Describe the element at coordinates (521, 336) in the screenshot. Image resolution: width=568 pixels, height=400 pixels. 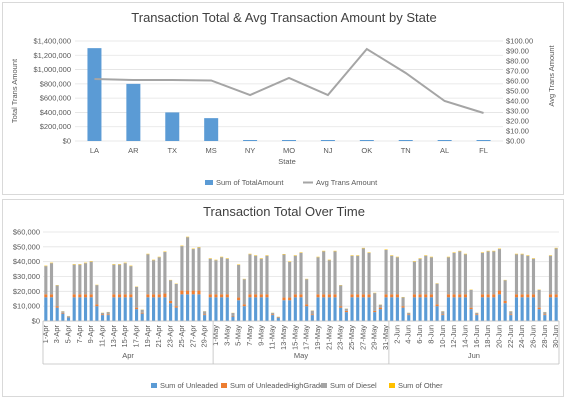
I see `x-tick-label: 24-Jun` at that location.